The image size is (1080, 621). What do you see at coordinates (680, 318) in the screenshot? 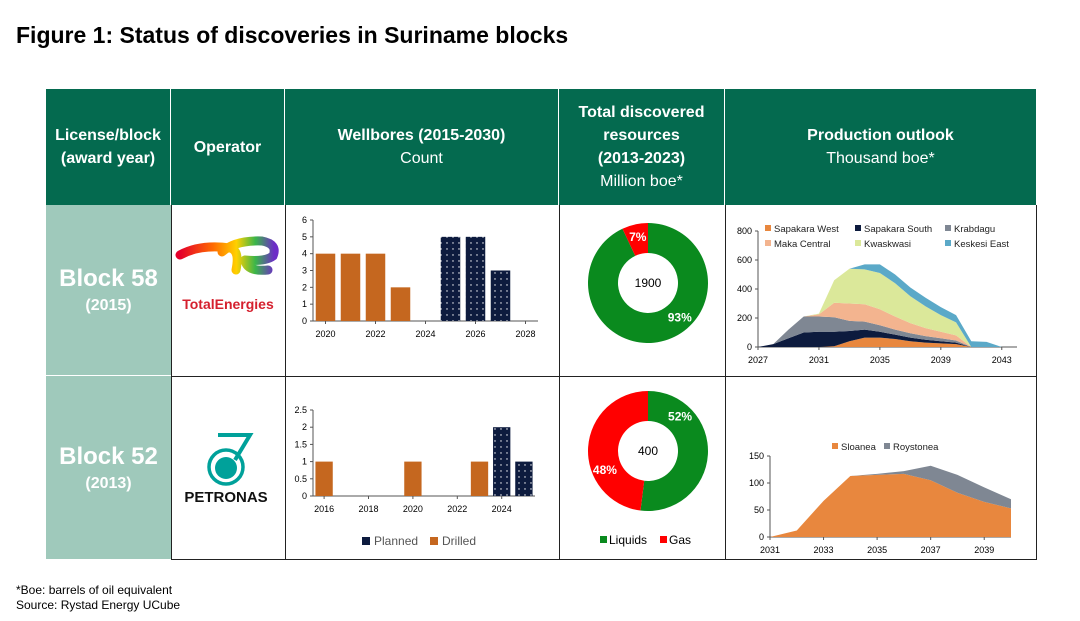
I see `slice-label: 93%` at bounding box center [680, 318].